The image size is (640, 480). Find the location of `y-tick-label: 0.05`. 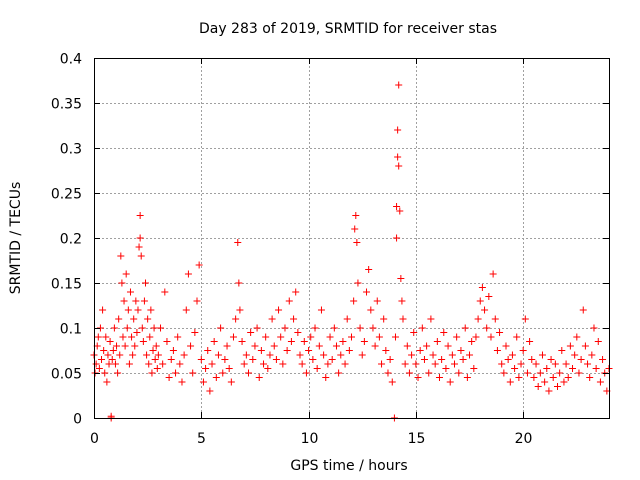

y-tick-label: 0.05 is located at coordinates (66, 375).